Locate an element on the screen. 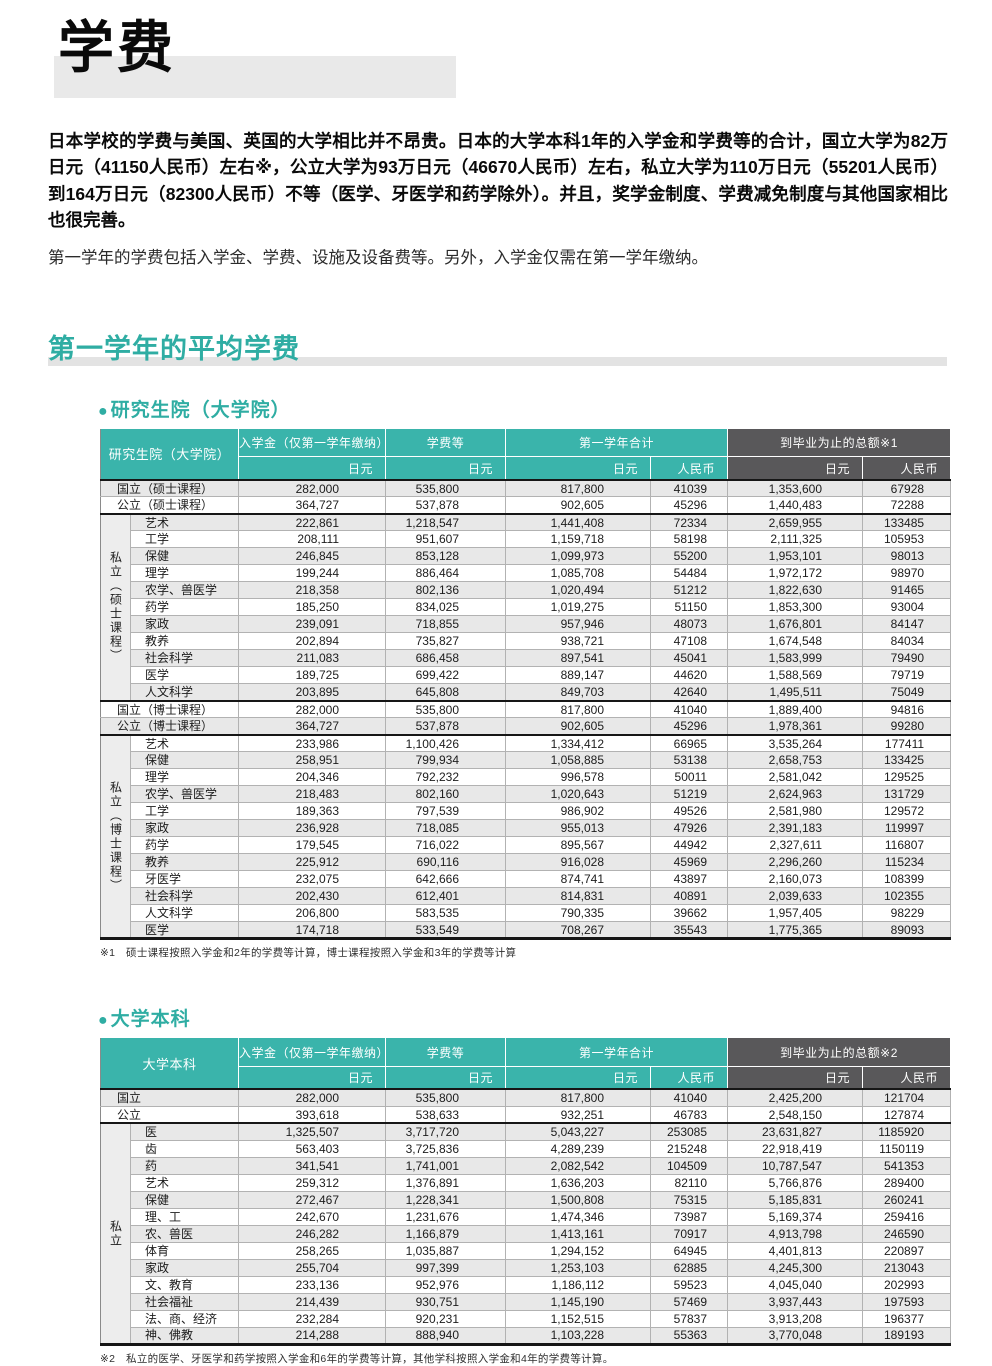  cell-firstyear-rmb: 41040 is located at coordinates (689, 708).